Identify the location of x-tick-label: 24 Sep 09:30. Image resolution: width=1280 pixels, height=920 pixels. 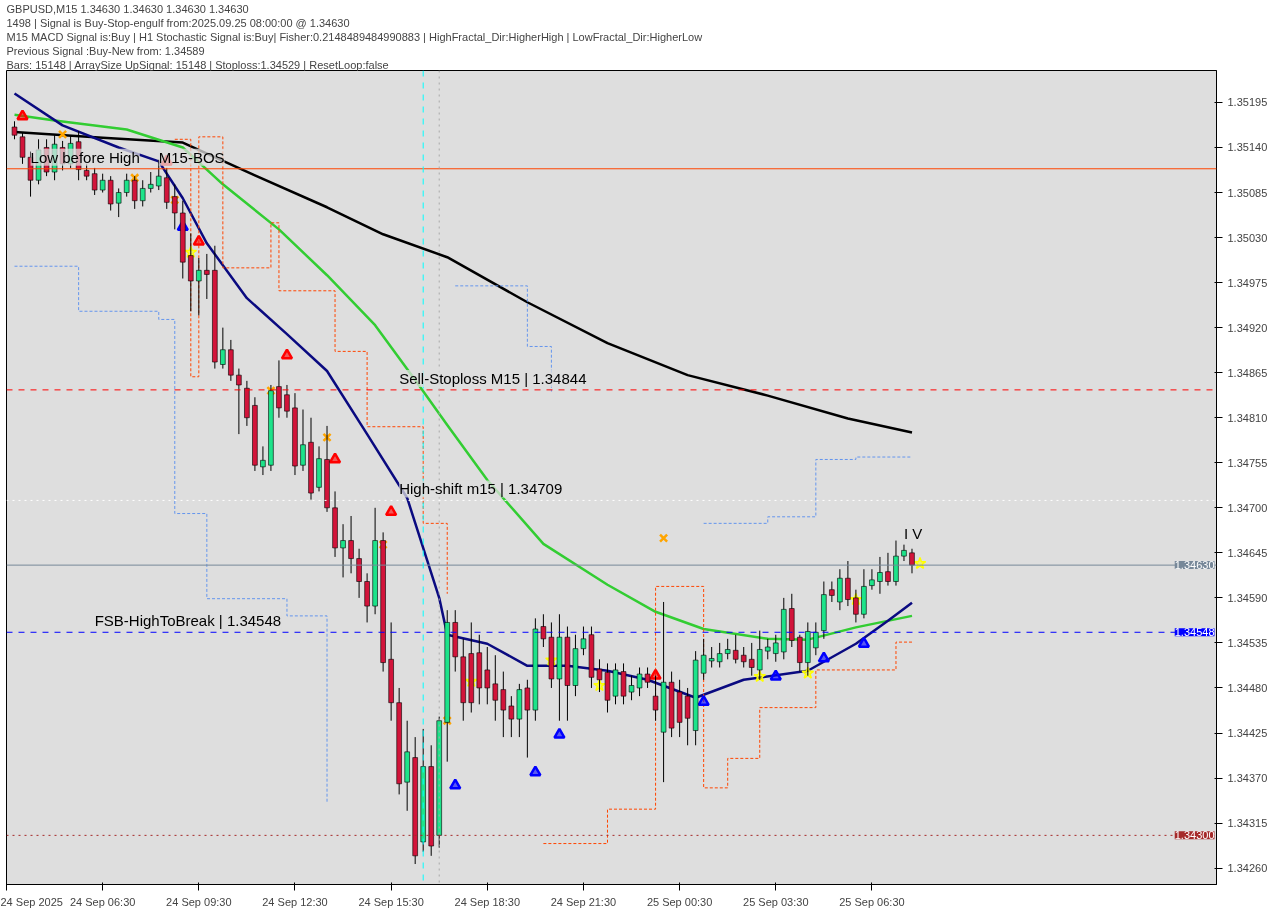
(199, 901).